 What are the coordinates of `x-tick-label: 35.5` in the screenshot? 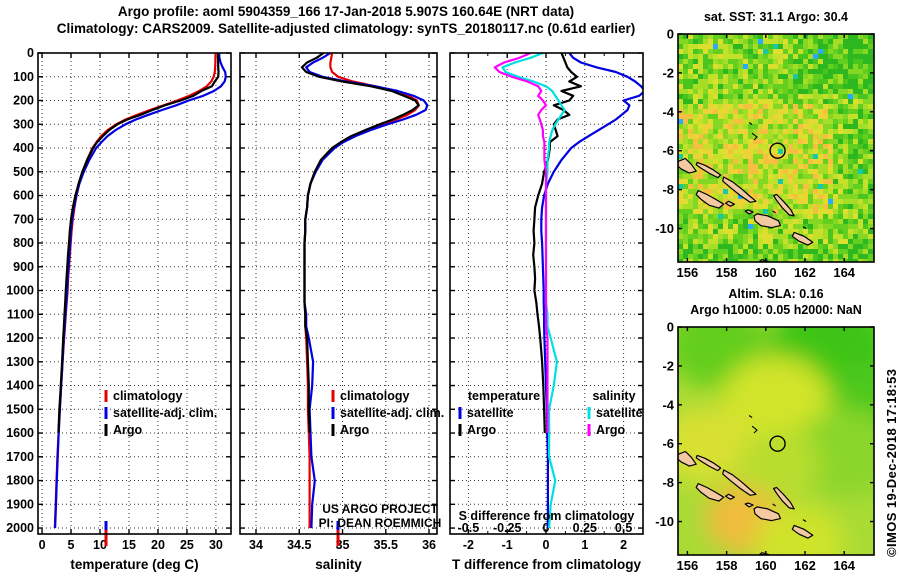 It's located at (386, 545).